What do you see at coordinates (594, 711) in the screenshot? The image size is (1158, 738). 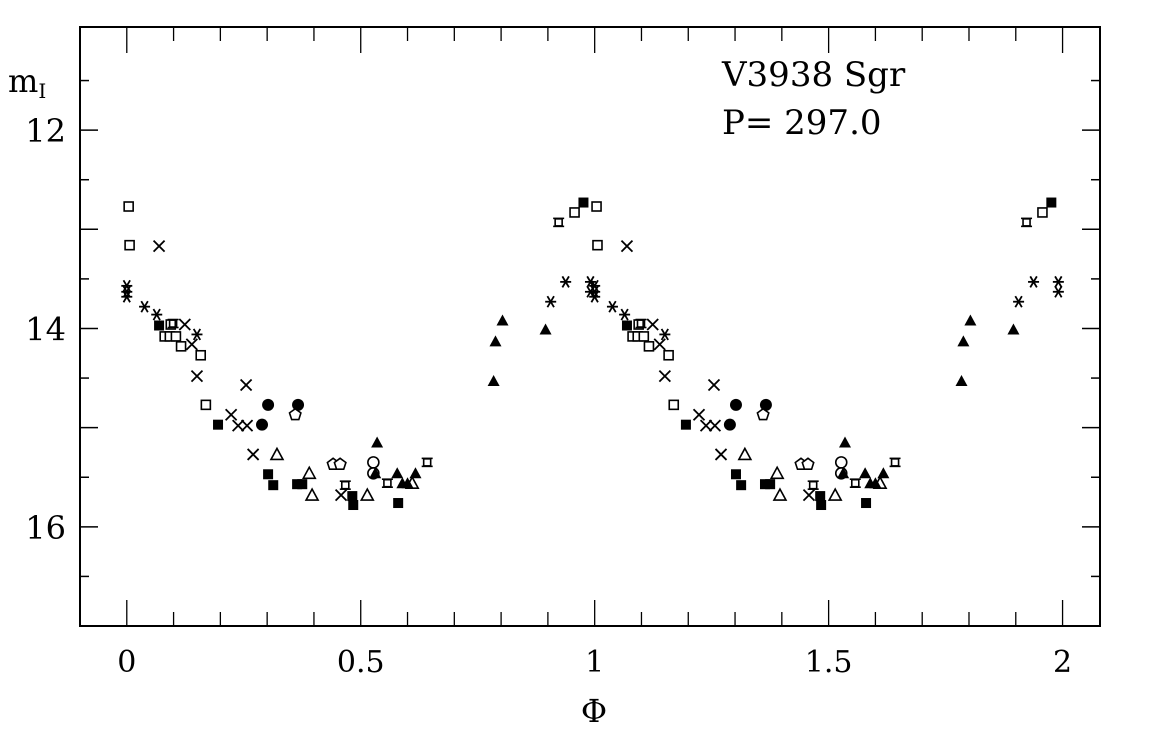 I see `x-axis-label: Φ` at bounding box center [594, 711].